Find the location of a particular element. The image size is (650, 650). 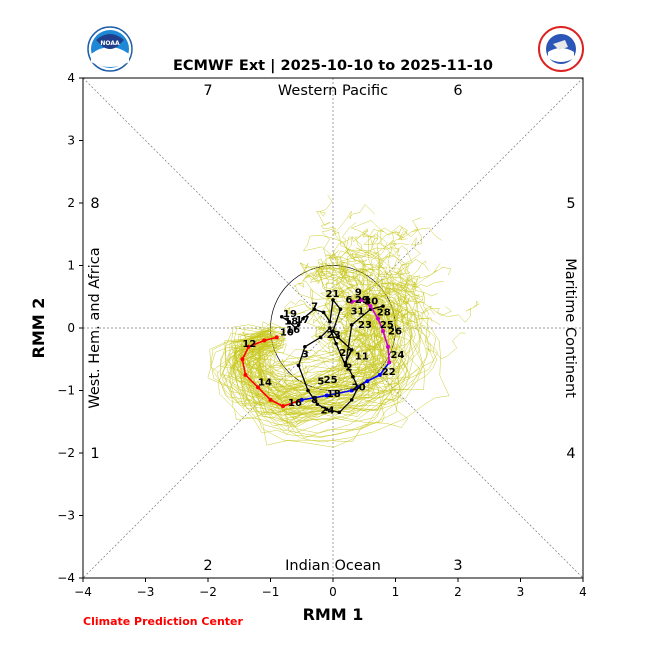

observed-line is located at coordinates (332, 356).